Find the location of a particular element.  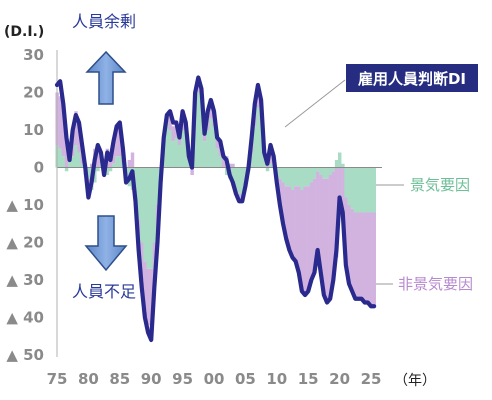

x-axis-unit-label: （年） is located at coordinates (415, 381).